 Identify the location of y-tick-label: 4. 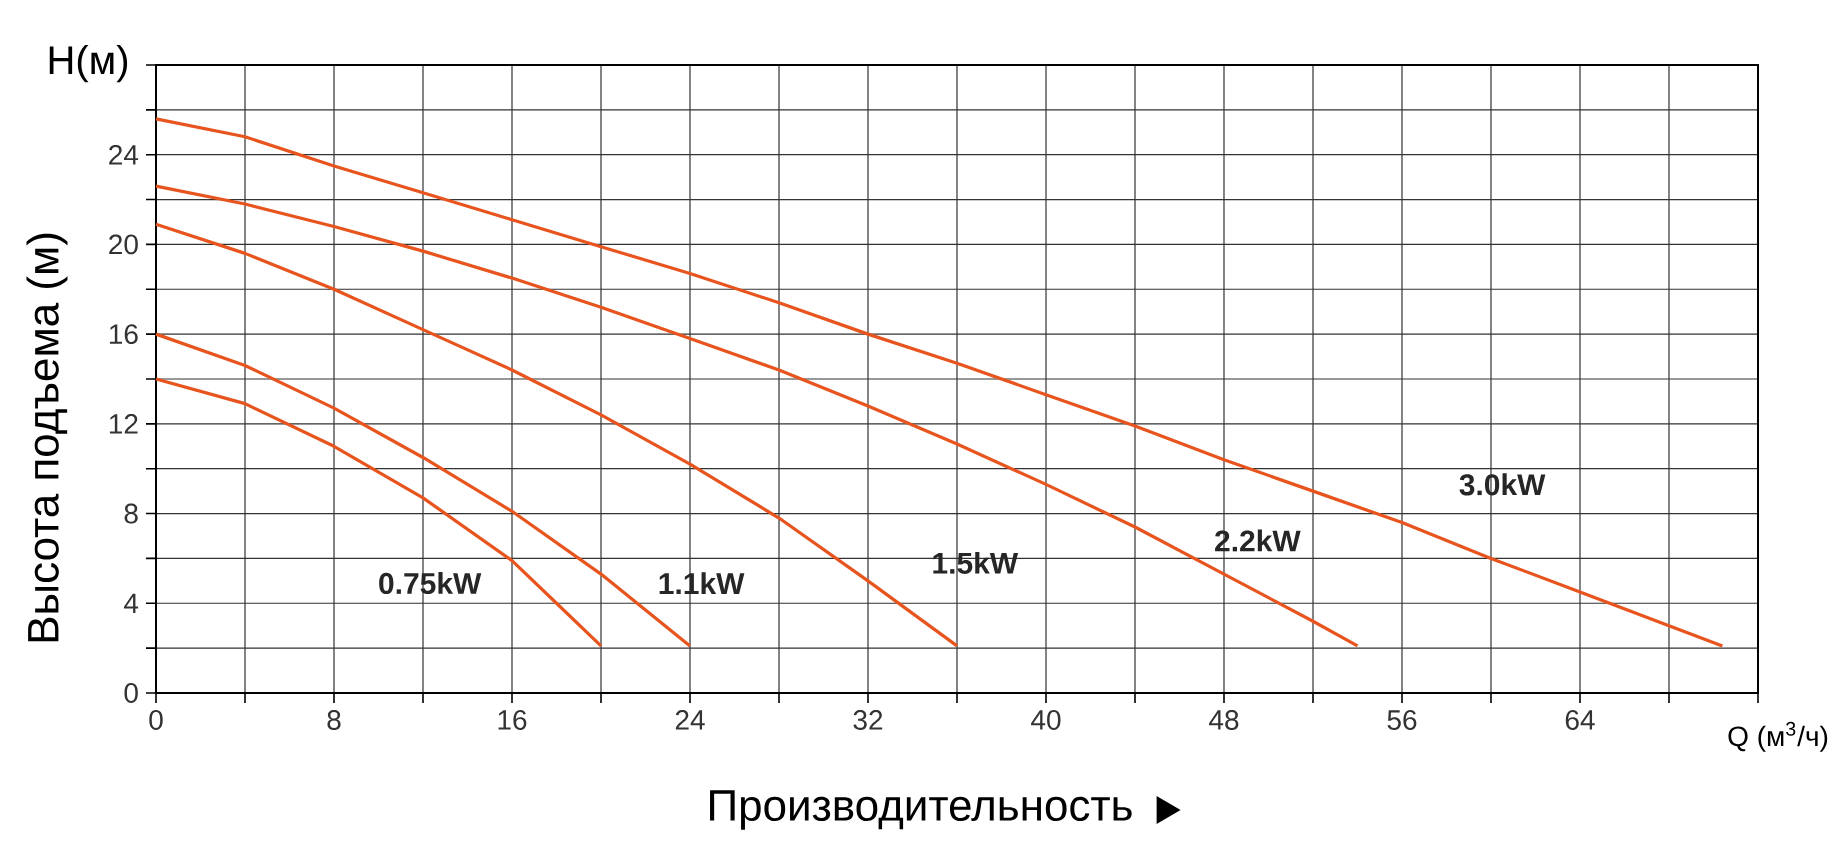
(131, 603).